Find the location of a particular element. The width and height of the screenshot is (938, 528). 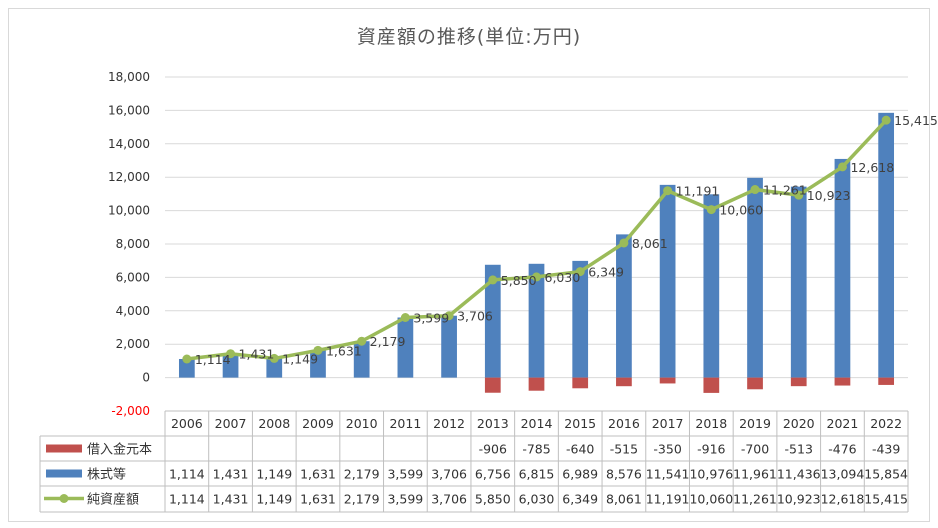

legend-label-borrow: 借入金元本 is located at coordinates (119, 450).